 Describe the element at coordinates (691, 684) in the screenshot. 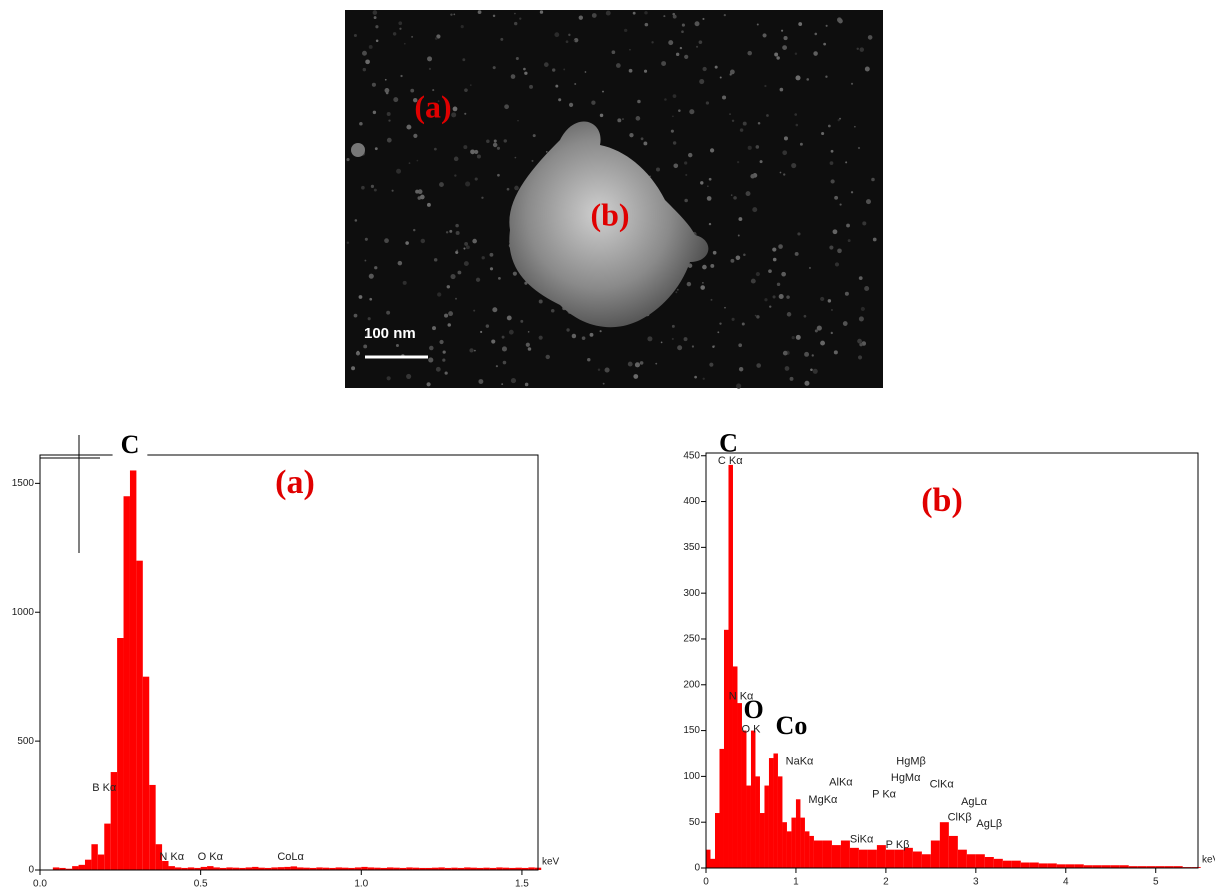

I see `y-tick-label: 200` at that location.